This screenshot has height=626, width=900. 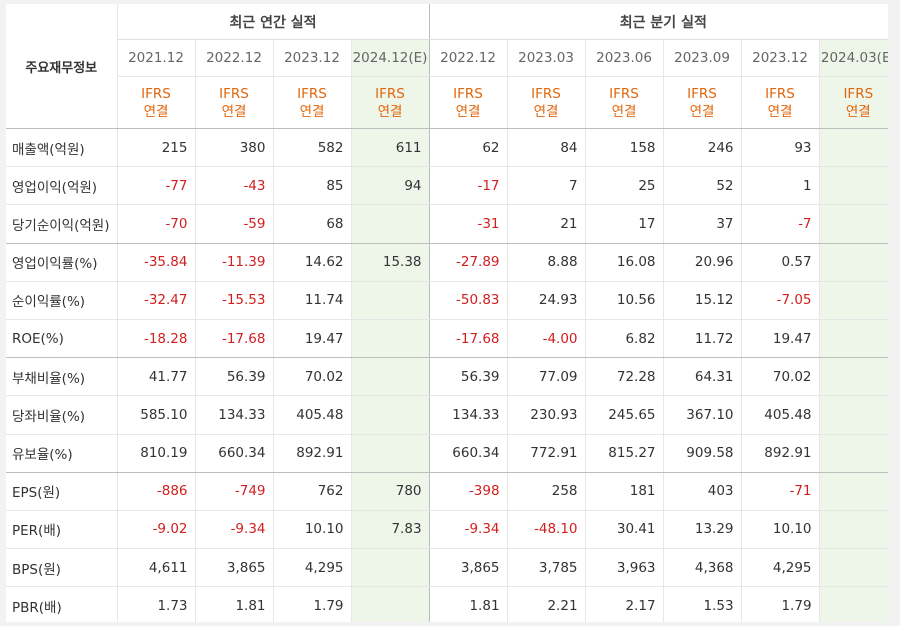 I want to click on value-cell: 77.09, so click(x=546, y=377).